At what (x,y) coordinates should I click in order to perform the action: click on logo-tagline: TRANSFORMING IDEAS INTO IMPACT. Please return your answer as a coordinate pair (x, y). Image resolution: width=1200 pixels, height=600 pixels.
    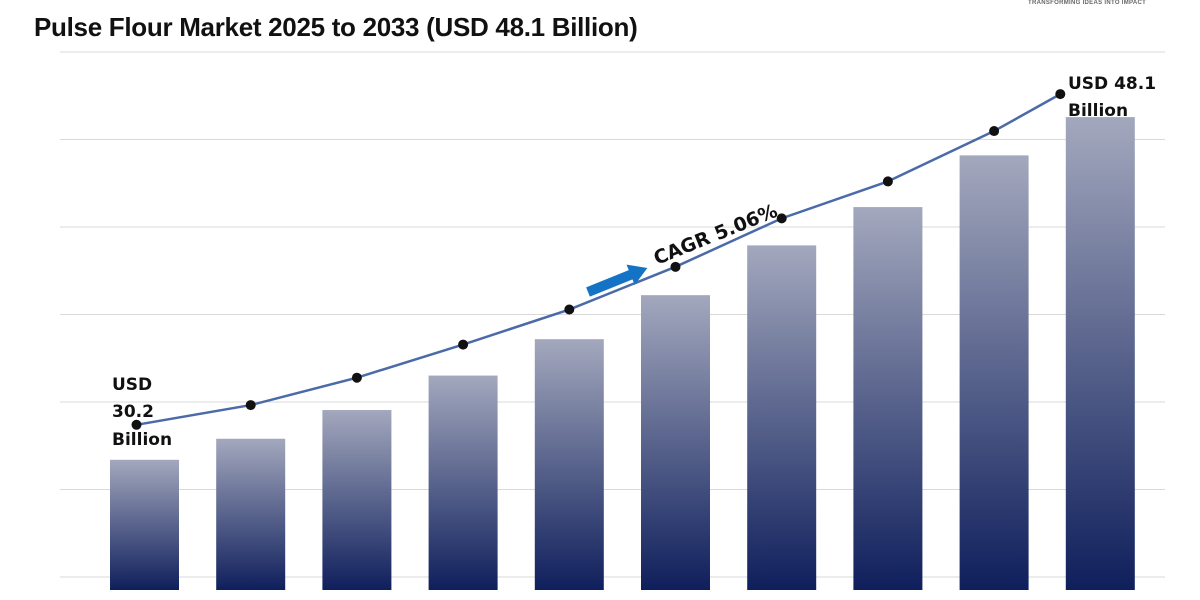
    Looking at the image, I should click on (1087, 3).